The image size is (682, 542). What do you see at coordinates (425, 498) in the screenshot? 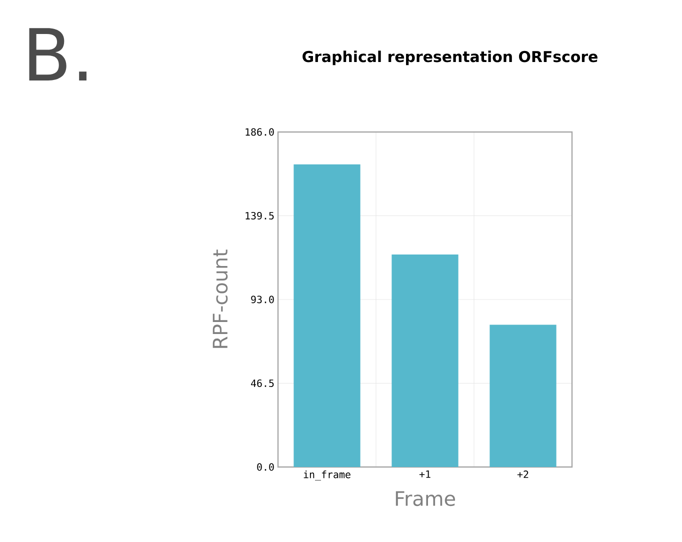
I see `x-axis-title: Frame` at bounding box center [425, 498].